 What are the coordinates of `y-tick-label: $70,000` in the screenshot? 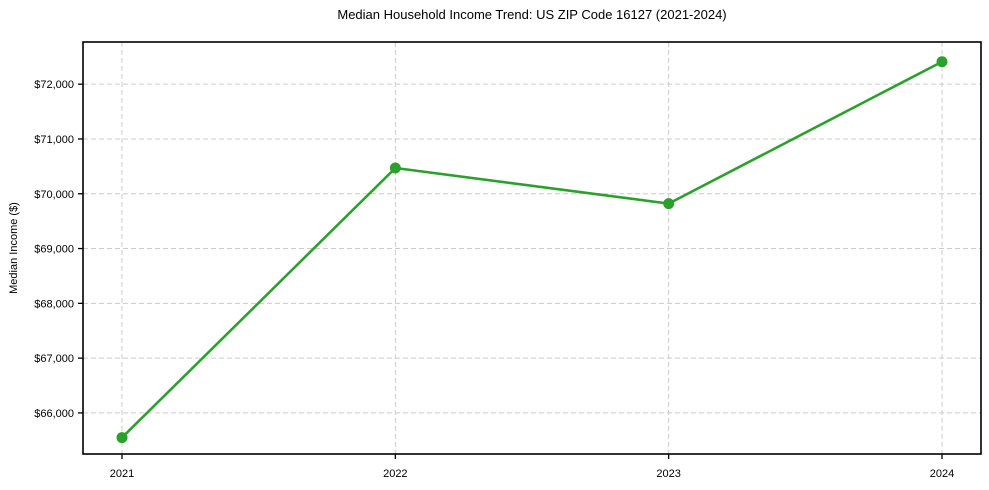 It's located at (54, 195).